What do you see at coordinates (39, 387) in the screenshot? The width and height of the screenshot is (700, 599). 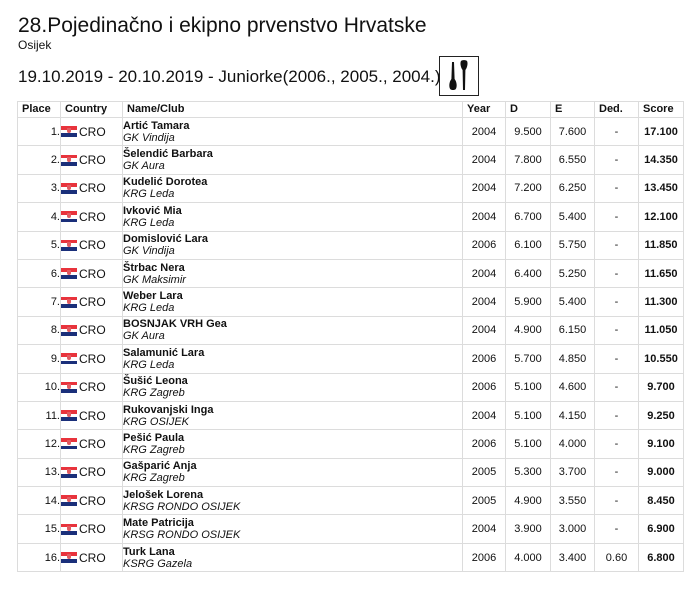 I see `place-cell: 10.` at bounding box center [39, 387].